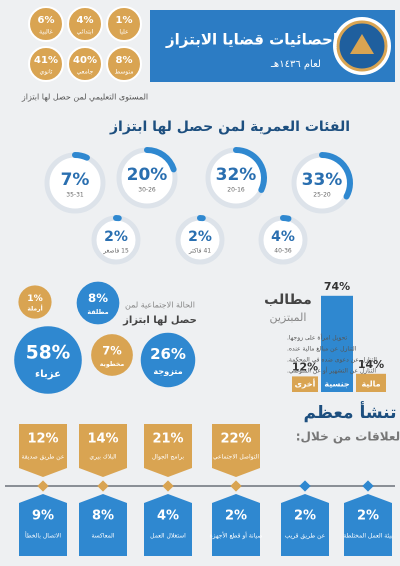  What do you see at coordinates (337, 286) in the screenshot?
I see `demand-value: 74%` at bounding box center [337, 286].